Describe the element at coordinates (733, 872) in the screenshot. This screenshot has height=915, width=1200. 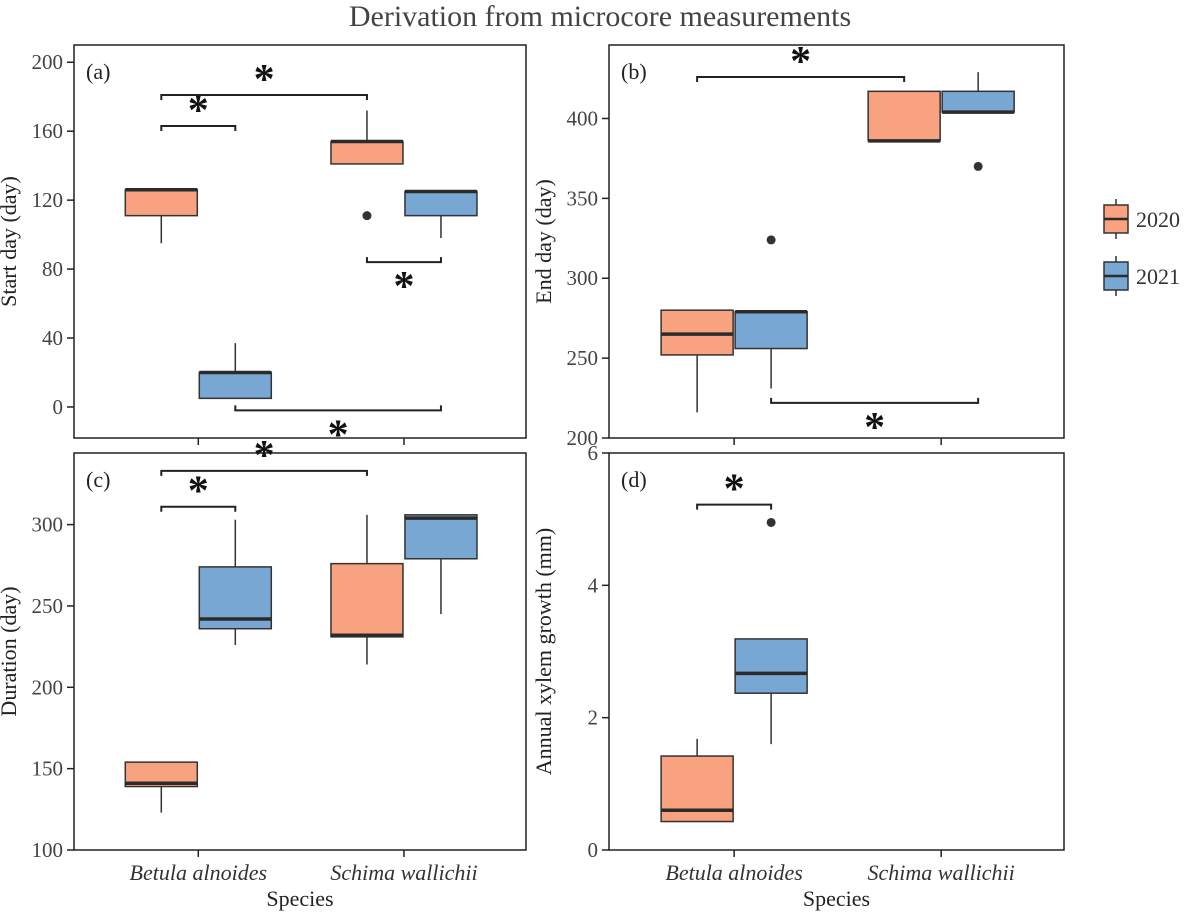
I see `x-tick-label: Betula alnoides` at that location.